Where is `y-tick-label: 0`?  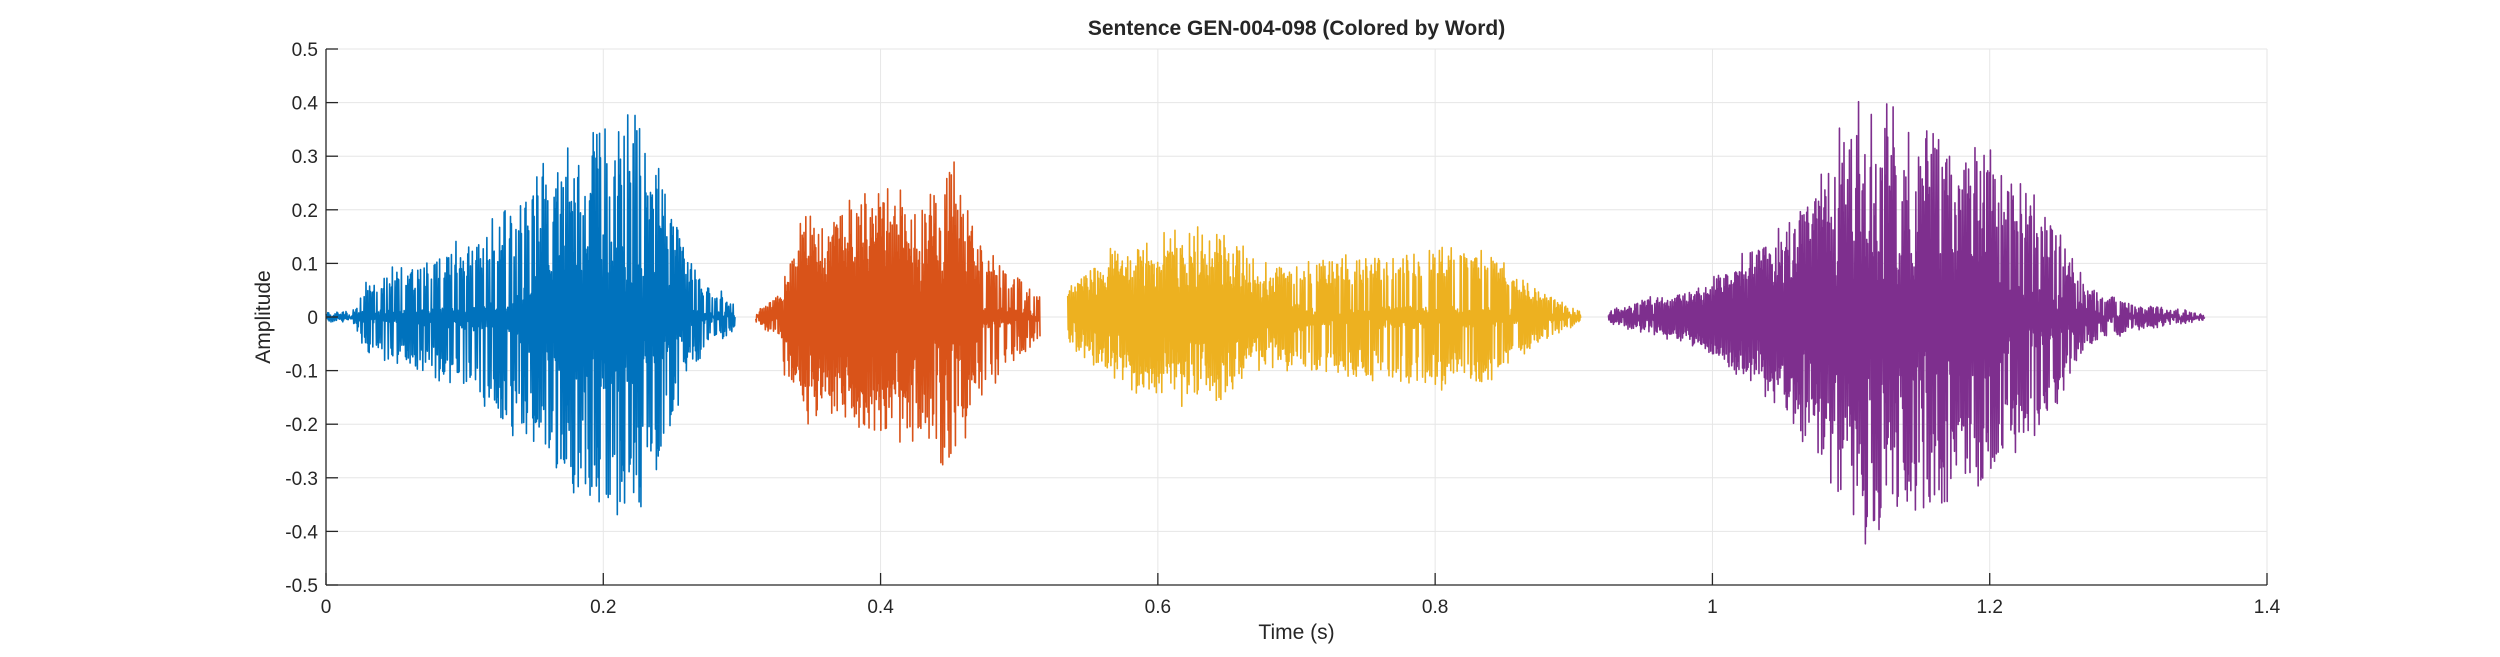 y-tick-label: 0 is located at coordinates (312, 318).